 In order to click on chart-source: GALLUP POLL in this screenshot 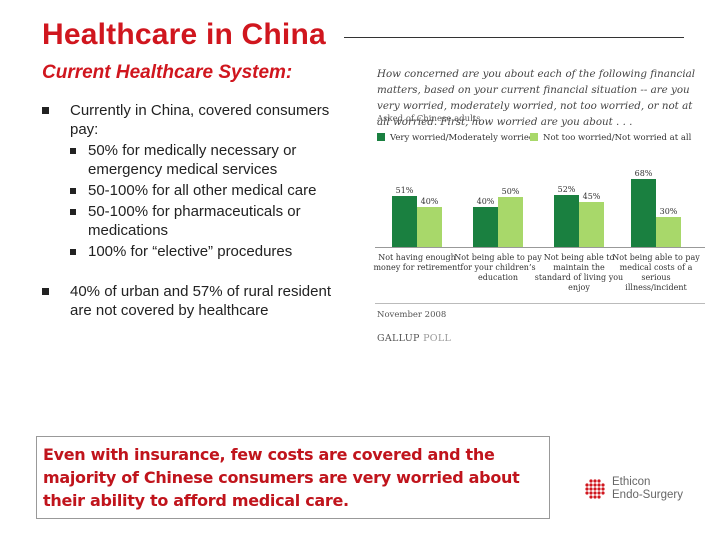, I will do `click(414, 338)`.